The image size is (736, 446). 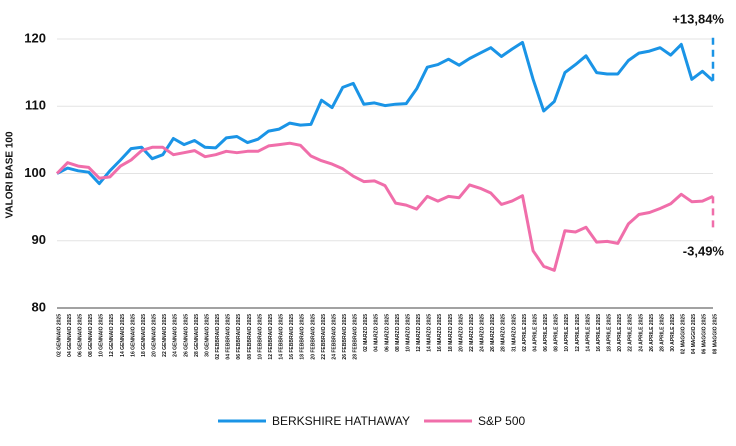 I want to click on x-tick-label: 26 MARZO 2025, so click(x=493, y=333).